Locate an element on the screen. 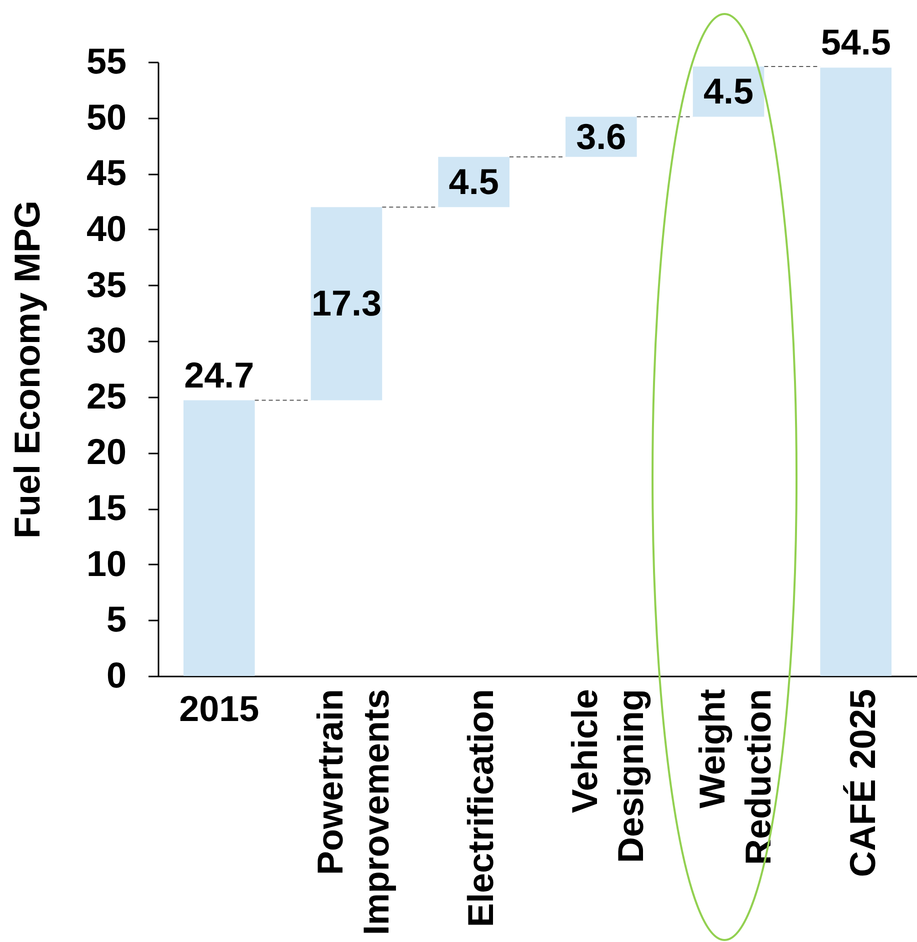 Image resolution: width=917 pixels, height=942 pixels. x-tick-label: CAFÉ 2025 is located at coordinates (862, 783).